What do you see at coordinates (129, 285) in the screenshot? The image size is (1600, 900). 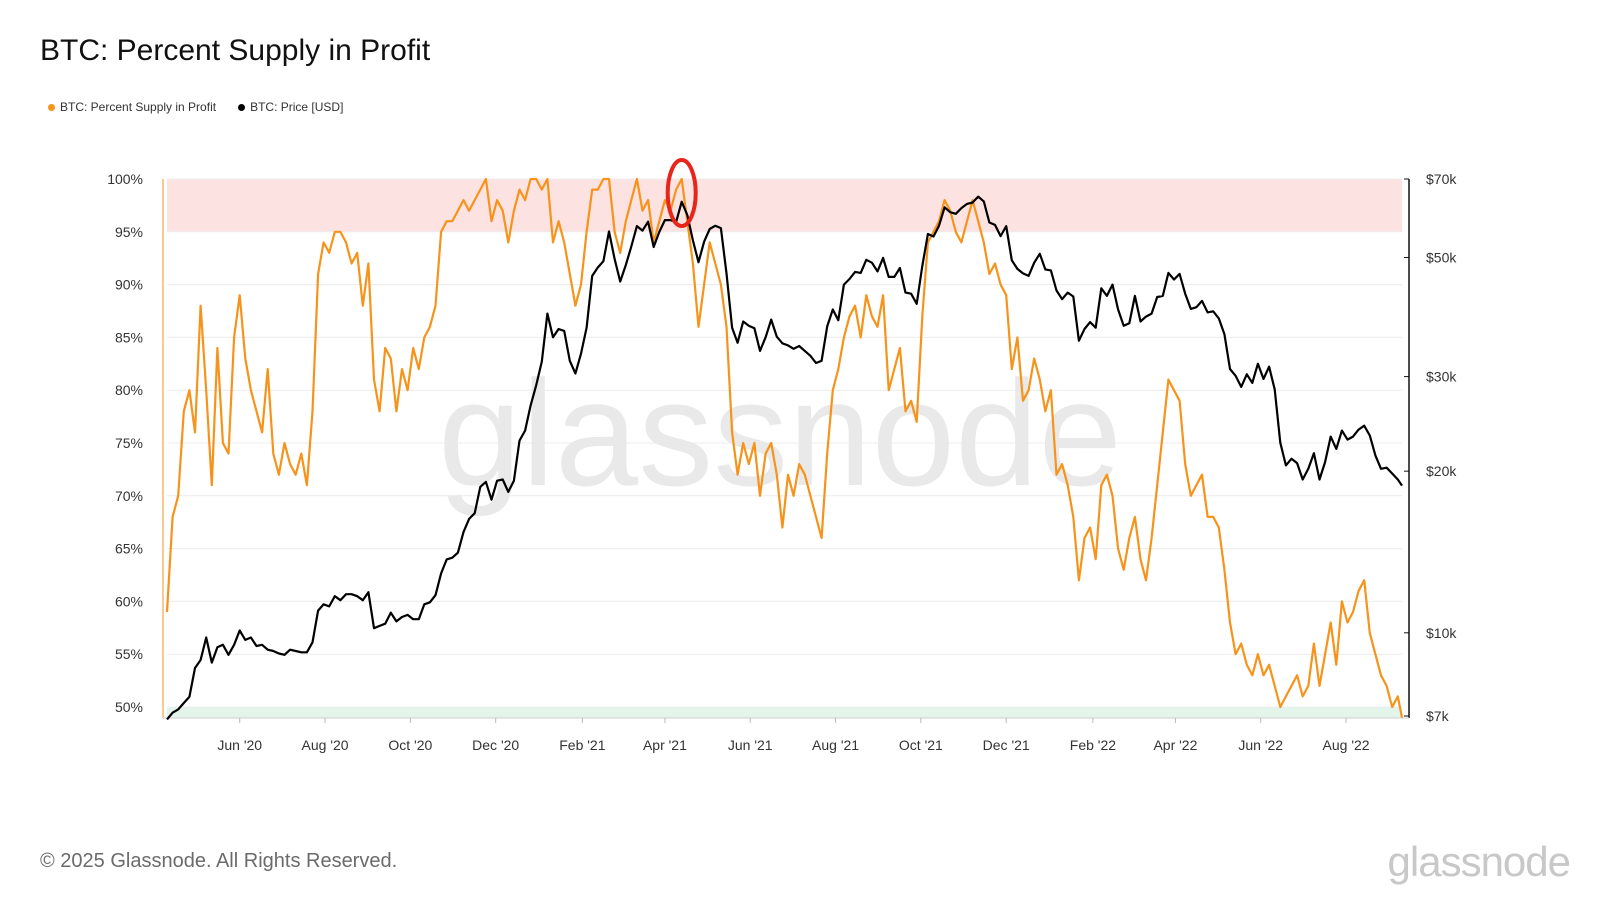 I see `y-tick-label: 90%` at bounding box center [129, 285].